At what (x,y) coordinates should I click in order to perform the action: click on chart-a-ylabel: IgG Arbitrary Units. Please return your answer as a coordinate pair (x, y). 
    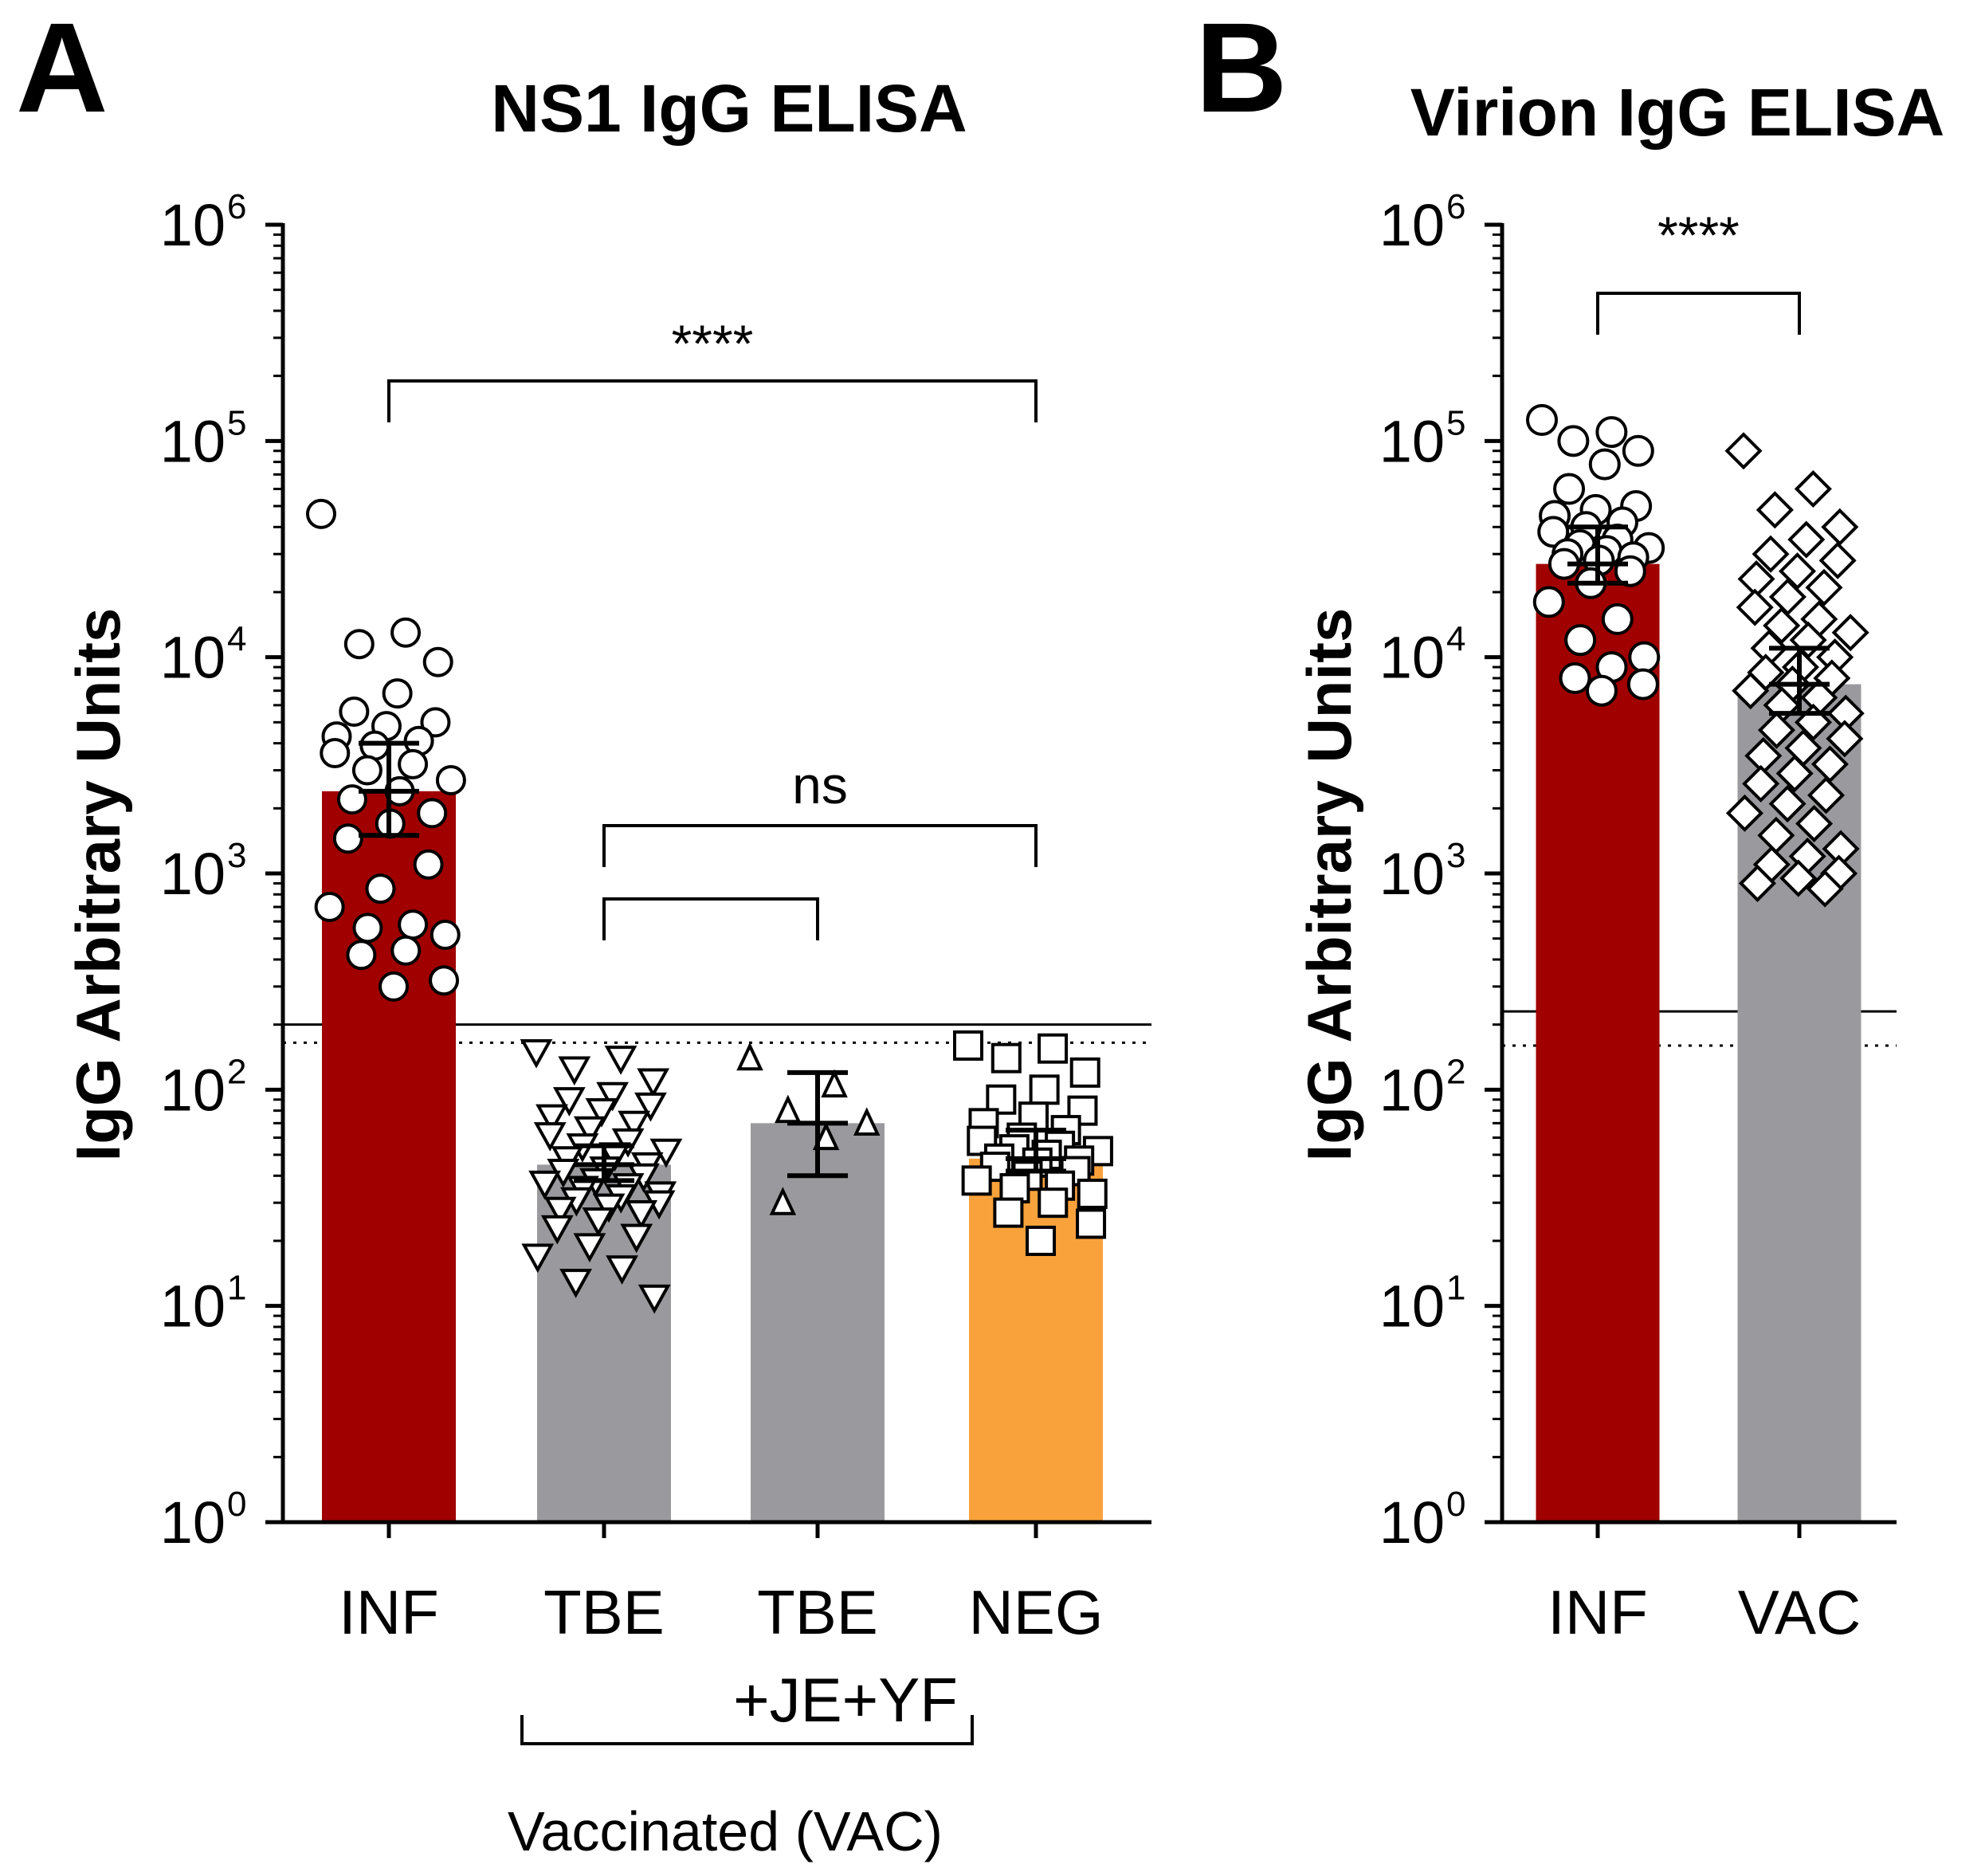
    Looking at the image, I should click on (98, 885).